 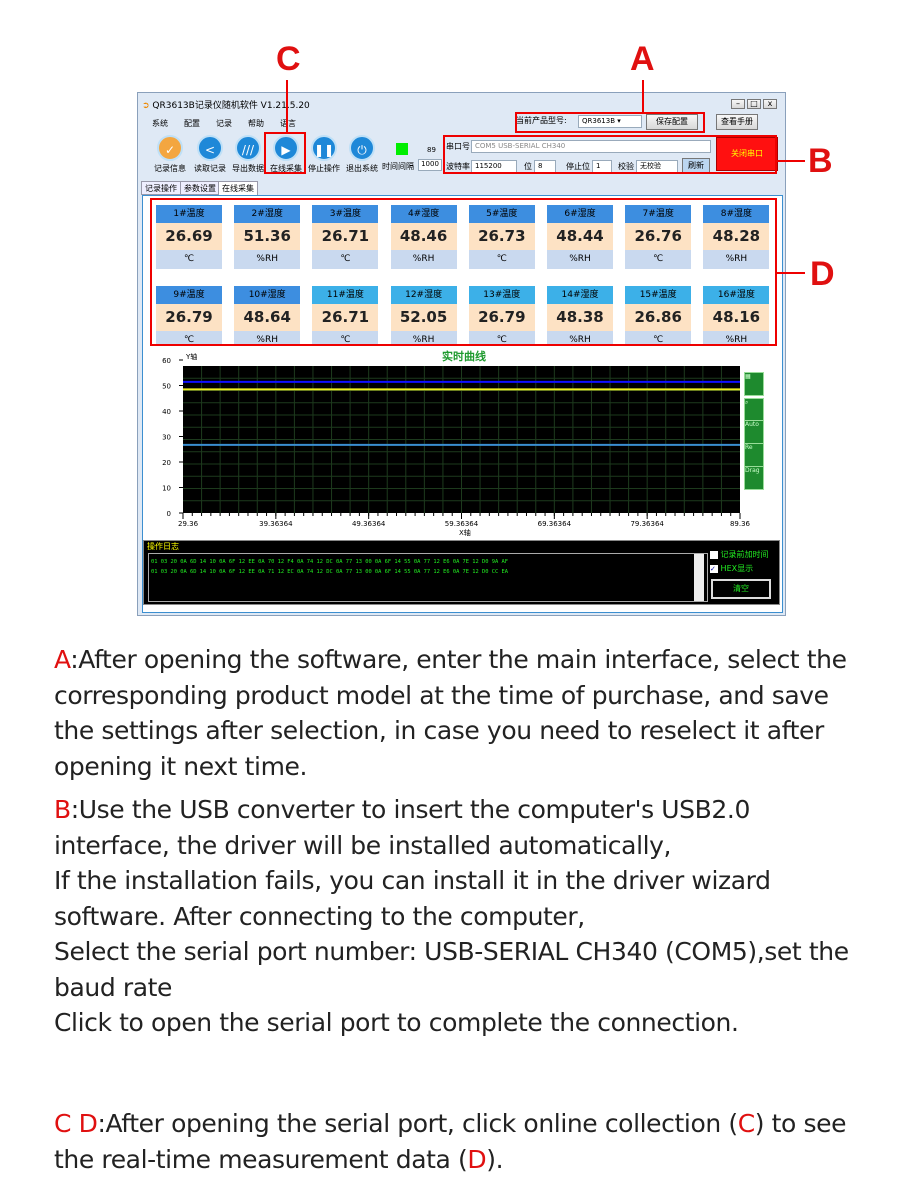 What do you see at coordinates (578, 166) in the screenshot?
I see `stop-bits-label: 停止位` at bounding box center [578, 166].